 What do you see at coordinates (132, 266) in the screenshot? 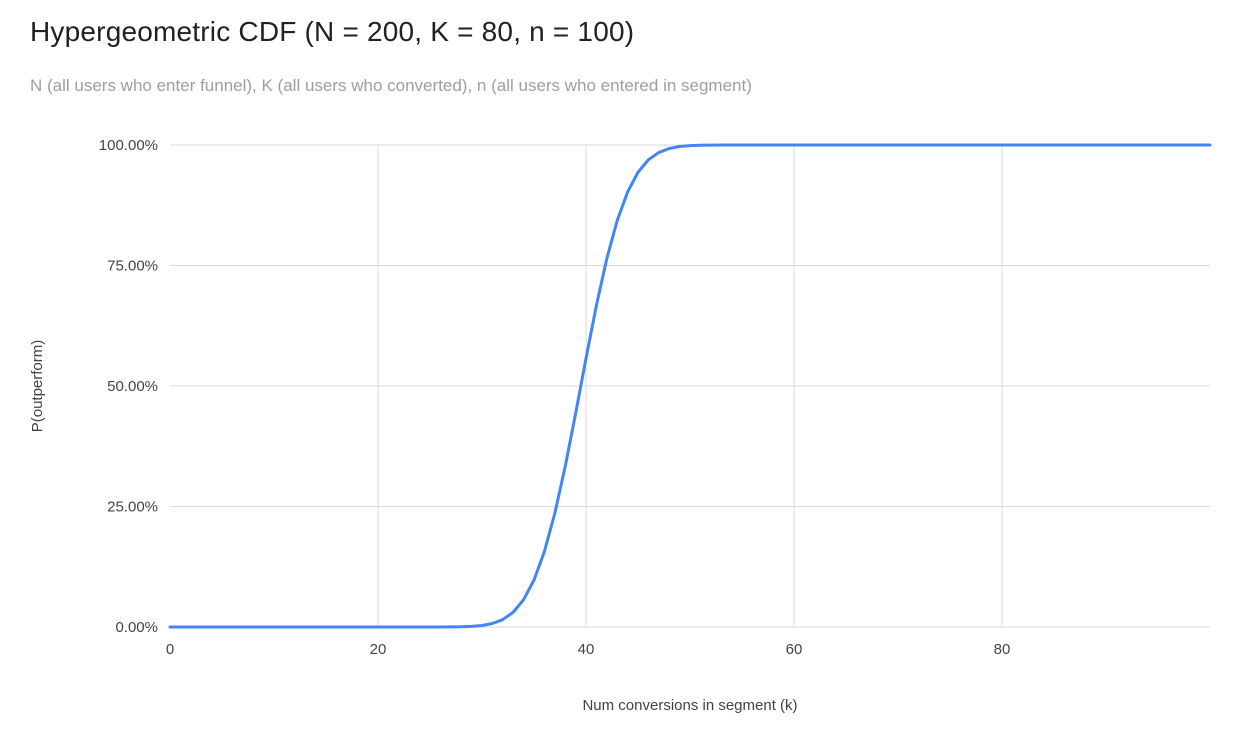
I see `y-tick-label: 75.00%` at bounding box center [132, 266].